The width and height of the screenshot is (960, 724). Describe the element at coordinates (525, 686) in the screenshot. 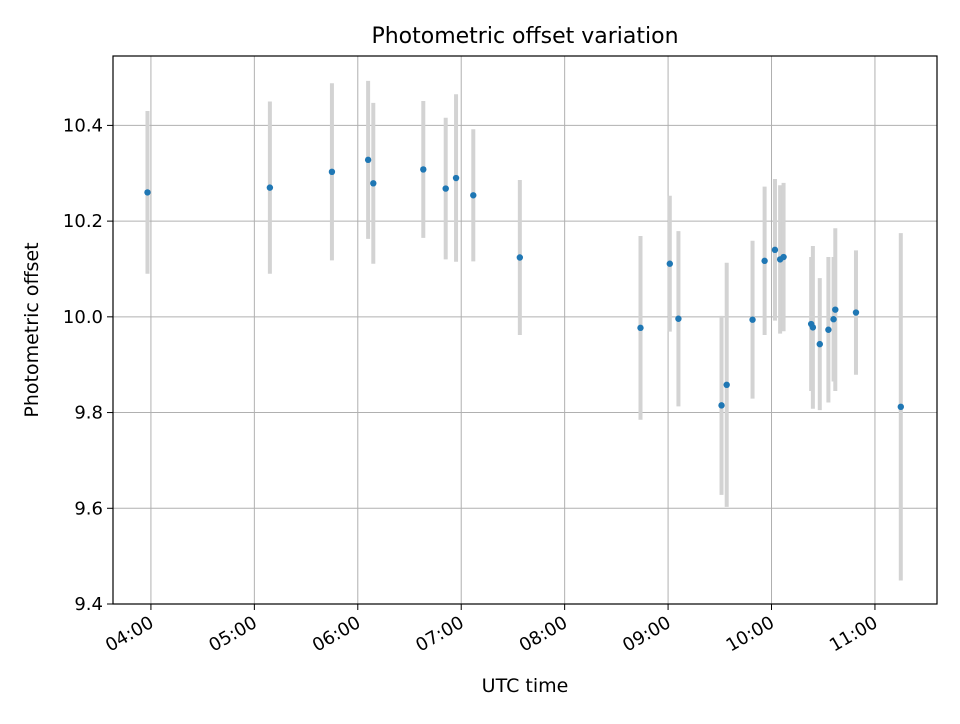

I see `x-axis-label: UTC time` at that location.